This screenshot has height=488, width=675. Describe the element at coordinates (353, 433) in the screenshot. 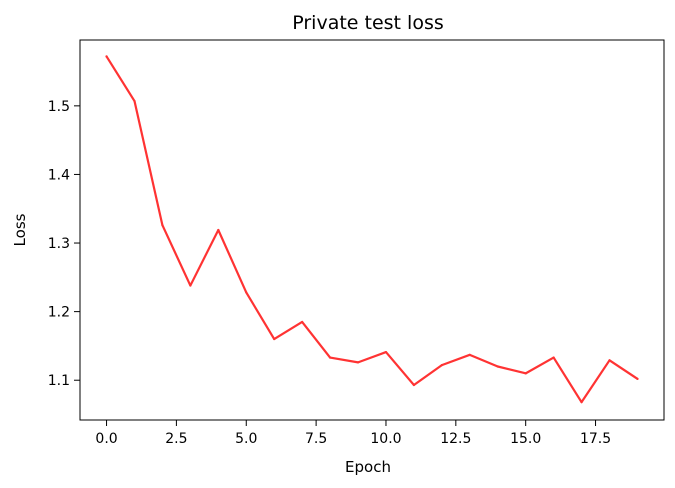

I see `x-axis: 0.0 2.5 5.0 7.5 10.0 12.5 15.0 17.5` at that location.